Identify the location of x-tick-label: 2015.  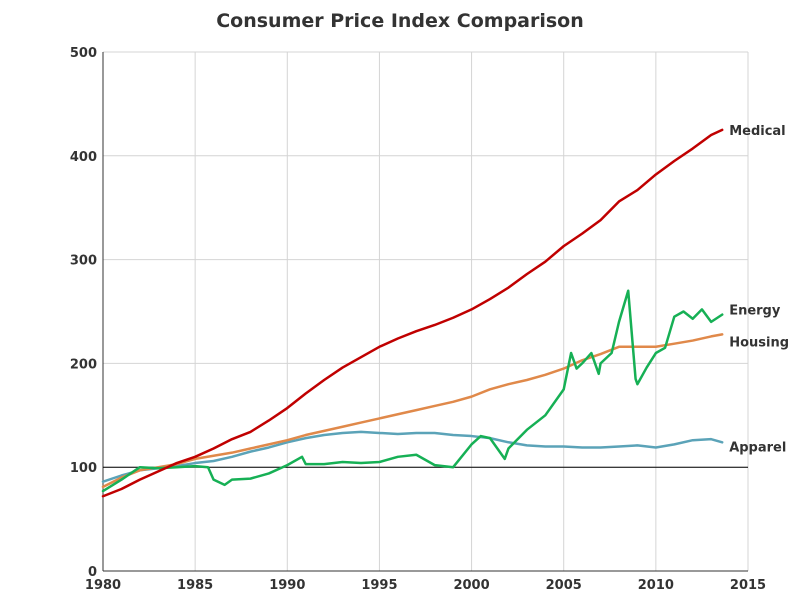
(748, 585).